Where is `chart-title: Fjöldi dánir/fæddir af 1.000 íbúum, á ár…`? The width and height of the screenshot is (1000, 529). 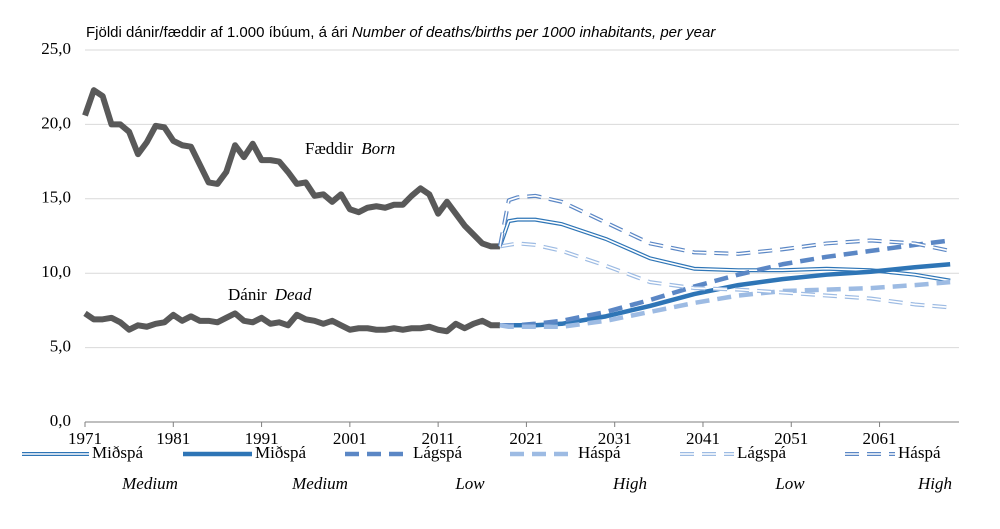
chart-title: Fjöldi dánir/fæddir af 1.000 íbúum, á ár… is located at coordinates (217, 32).